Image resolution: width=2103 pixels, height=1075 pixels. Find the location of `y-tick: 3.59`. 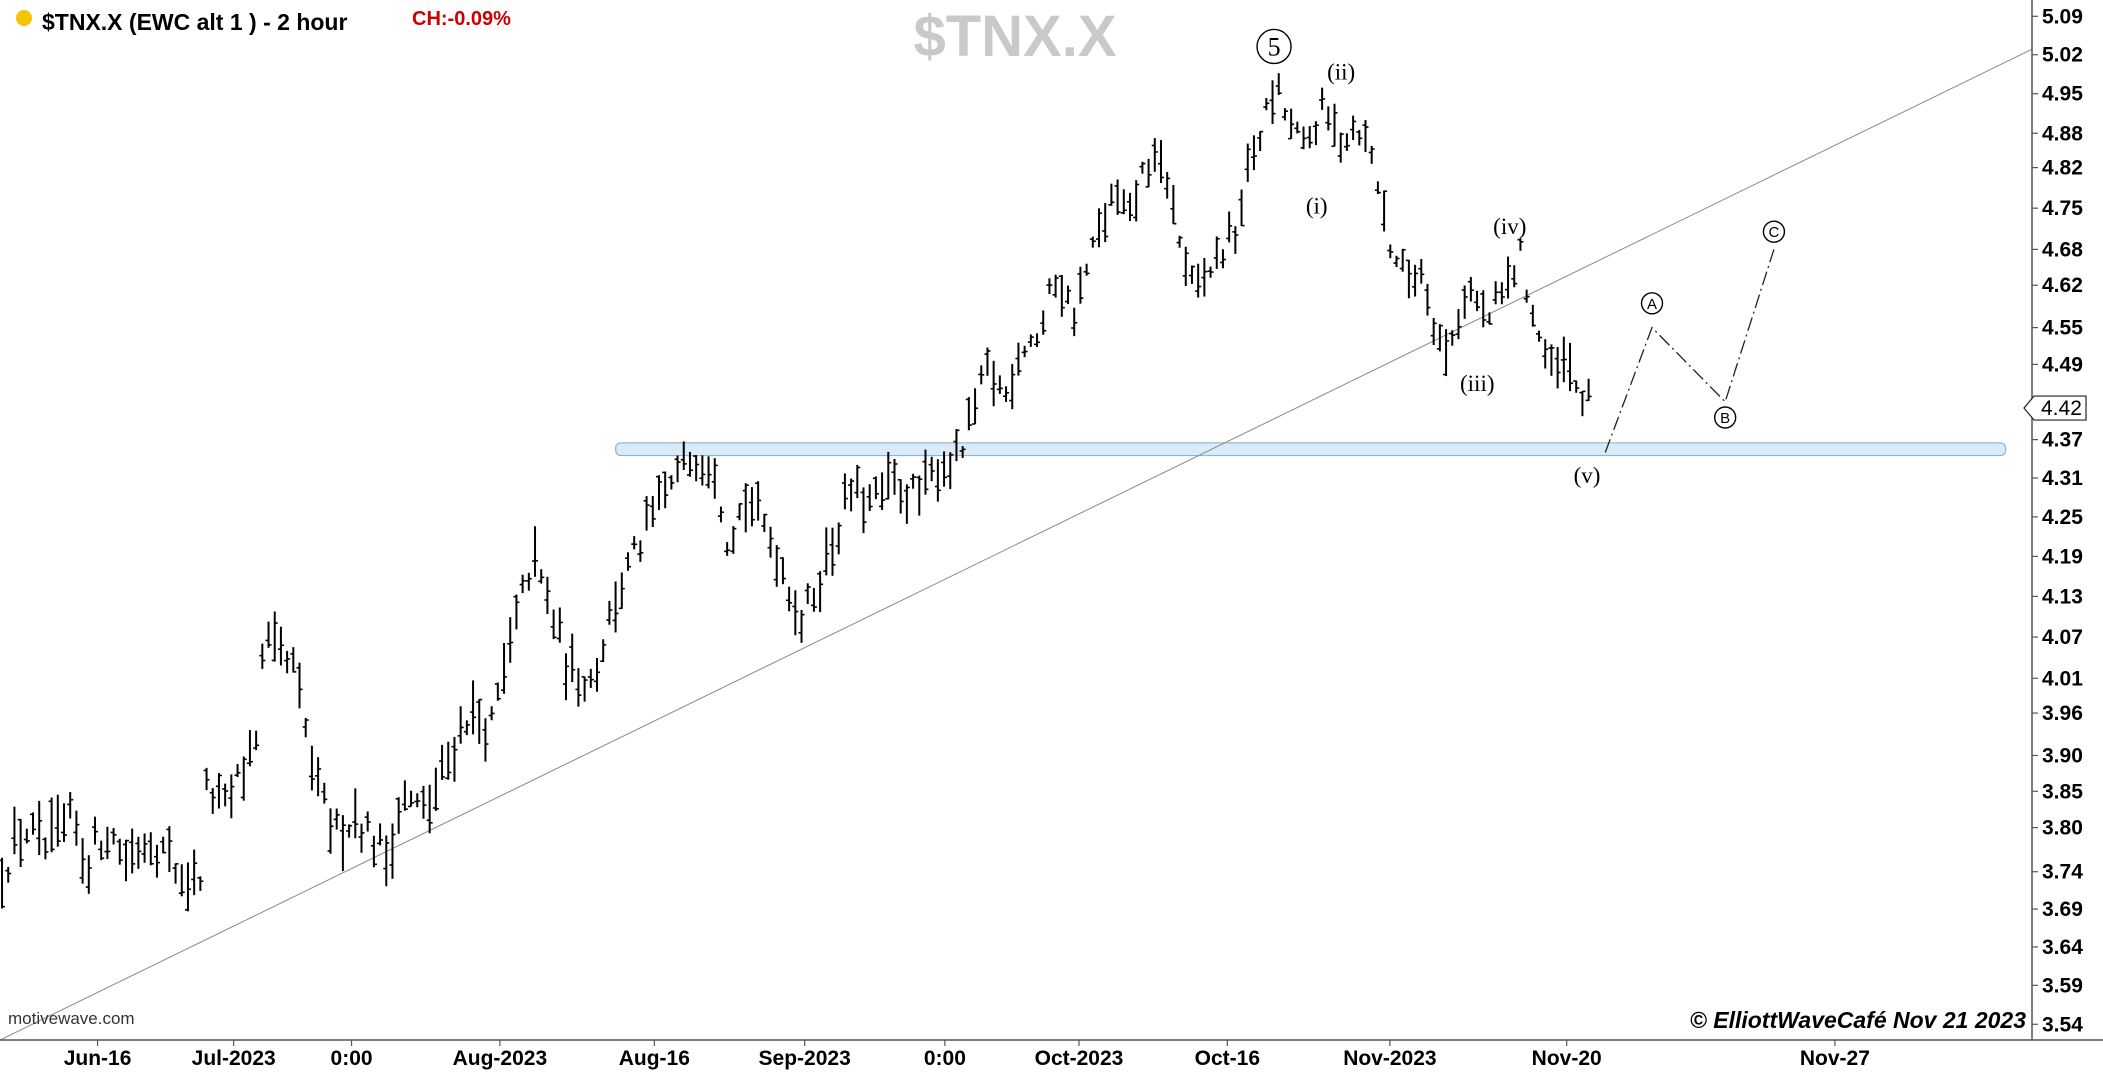

y-tick: 3.59 is located at coordinates (2057, 985).